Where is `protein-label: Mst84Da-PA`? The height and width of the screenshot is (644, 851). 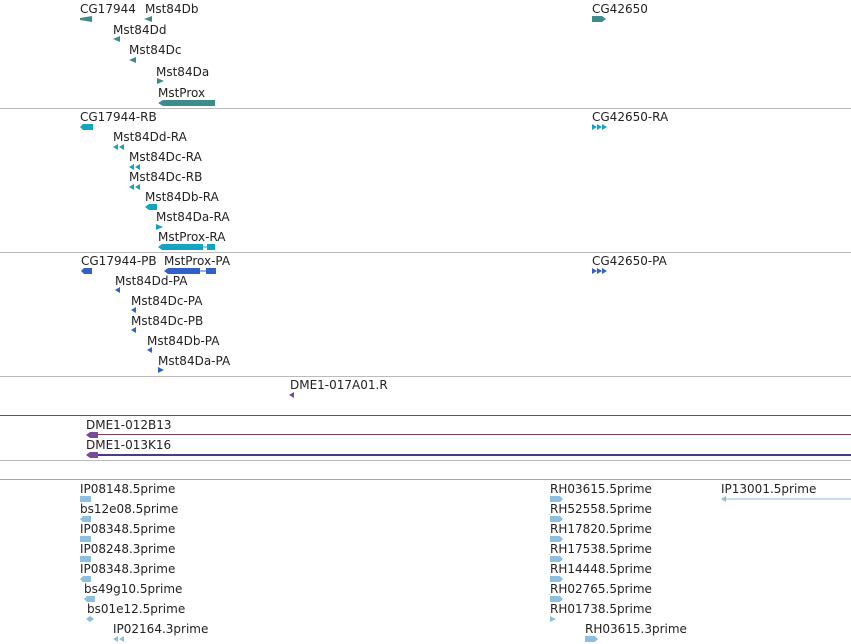 protein-label: Mst84Da-PA is located at coordinates (194, 361).